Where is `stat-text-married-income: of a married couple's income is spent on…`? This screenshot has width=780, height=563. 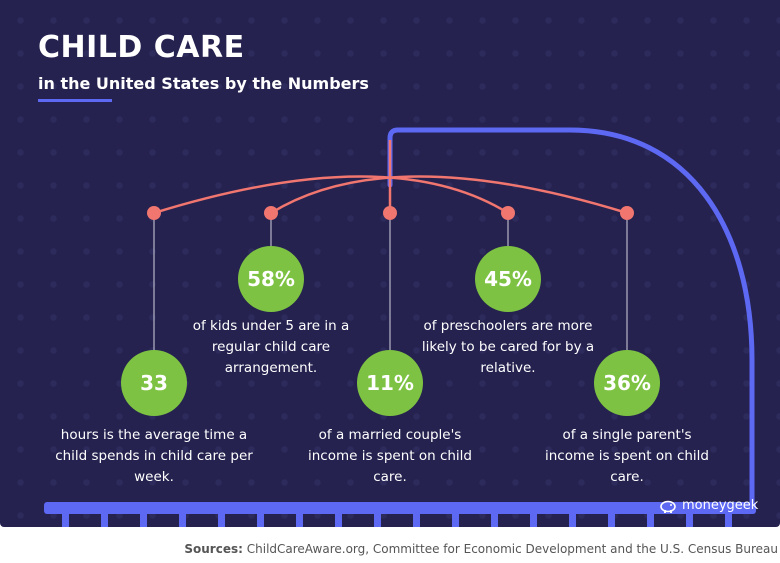
stat-text-married-income: of a married couple's income is spent on… is located at coordinates (390, 456).